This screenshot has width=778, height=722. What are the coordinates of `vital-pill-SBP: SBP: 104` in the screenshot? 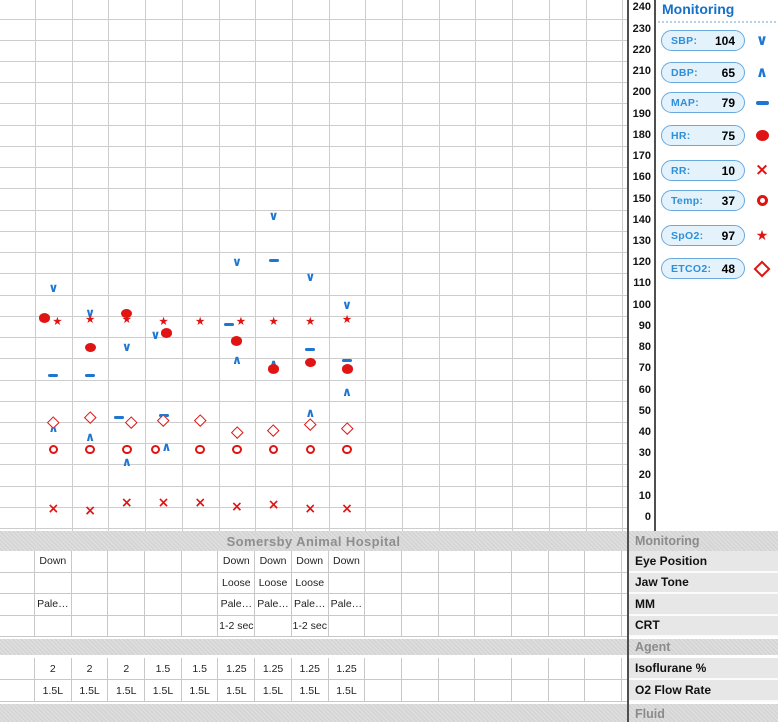 It's located at (703, 40).